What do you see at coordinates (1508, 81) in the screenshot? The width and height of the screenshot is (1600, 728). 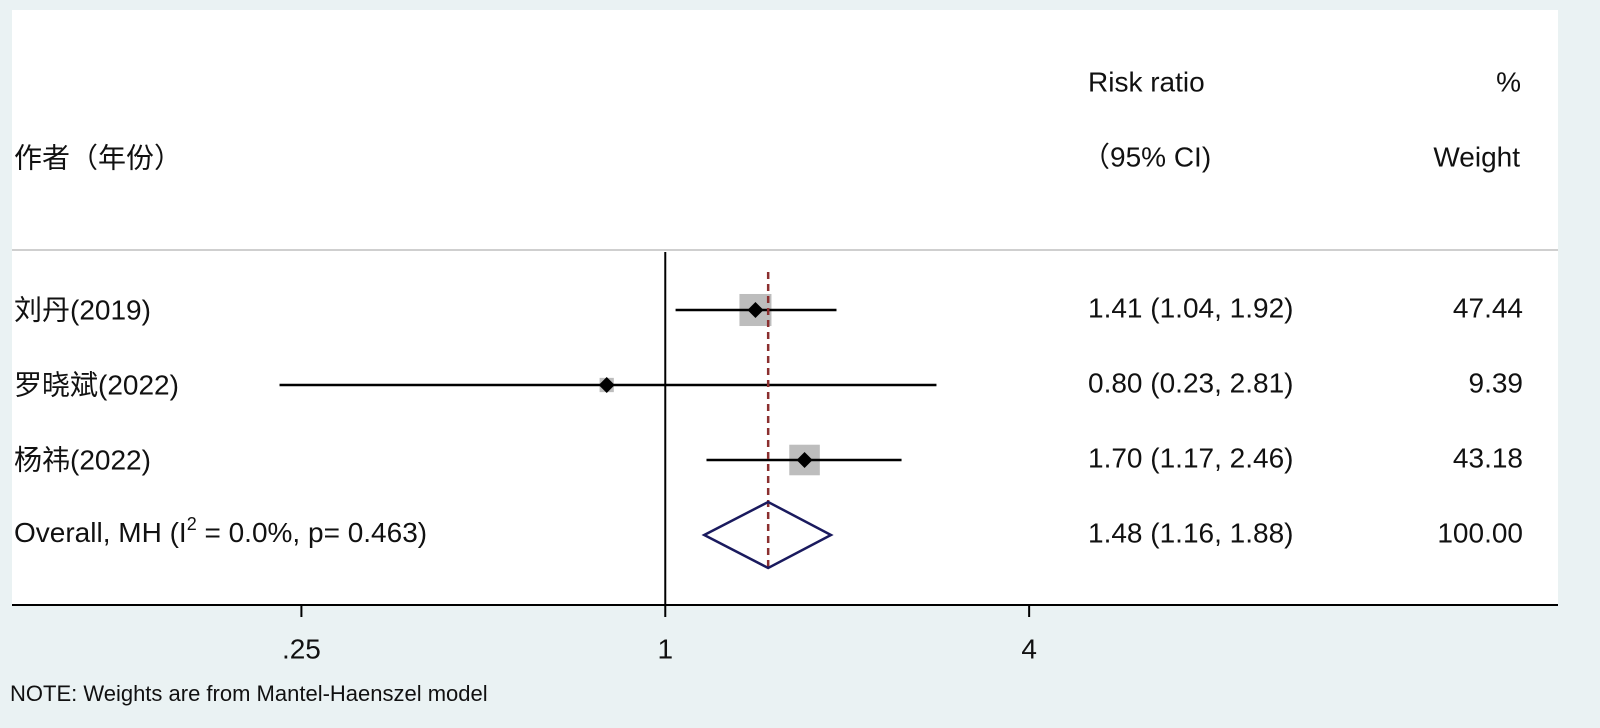 I see `weight-header: %` at bounding box center [1508, 81].